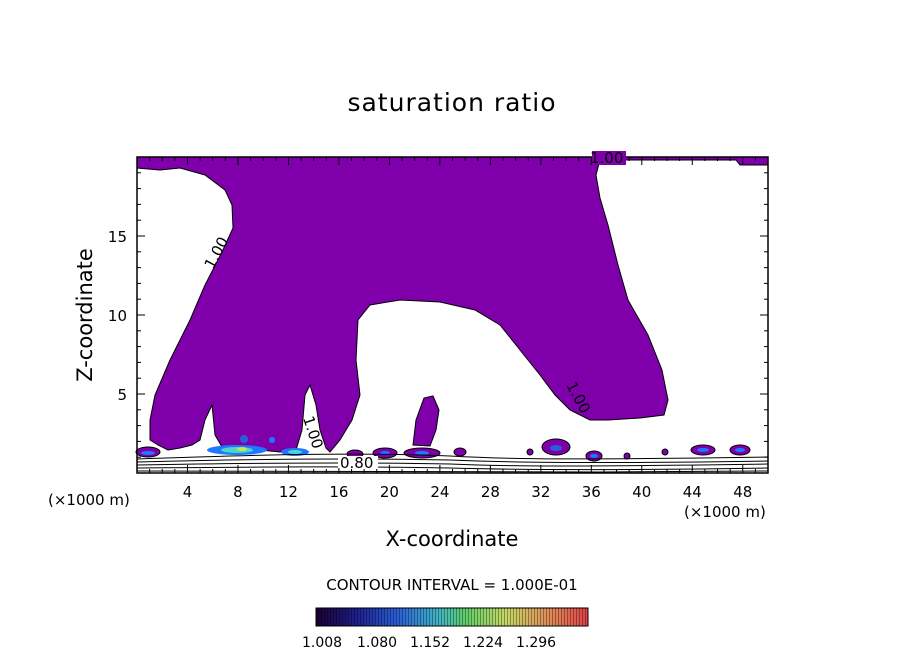 The width and height of the screenshot is (904, 654). Describe the element at coordinates (490, 492) in the screenshot. I see `x-tick-label: 28` at that location.